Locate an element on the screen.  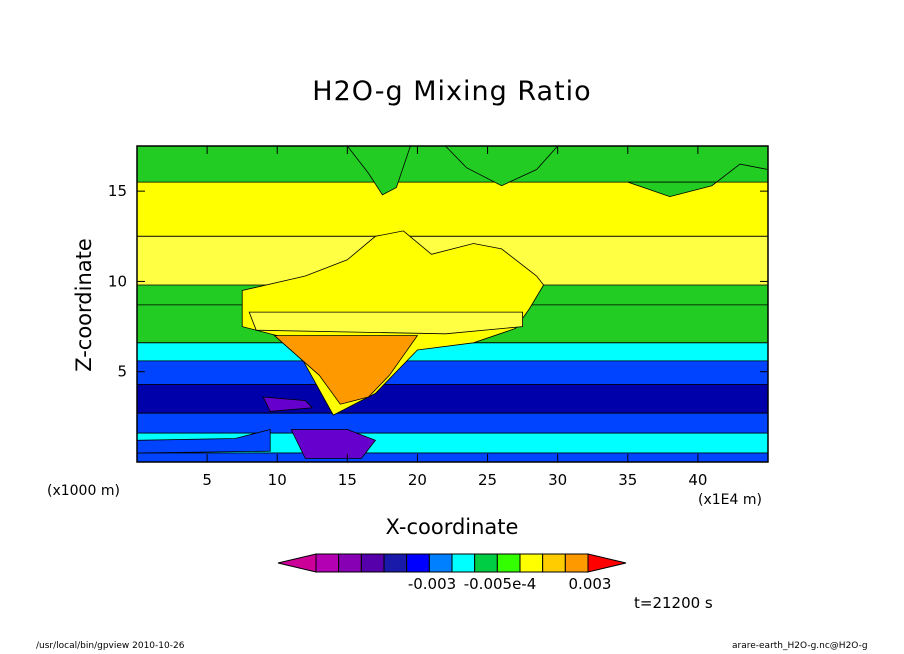
y-tick-label: 15 is located at coordinates (117, 191).